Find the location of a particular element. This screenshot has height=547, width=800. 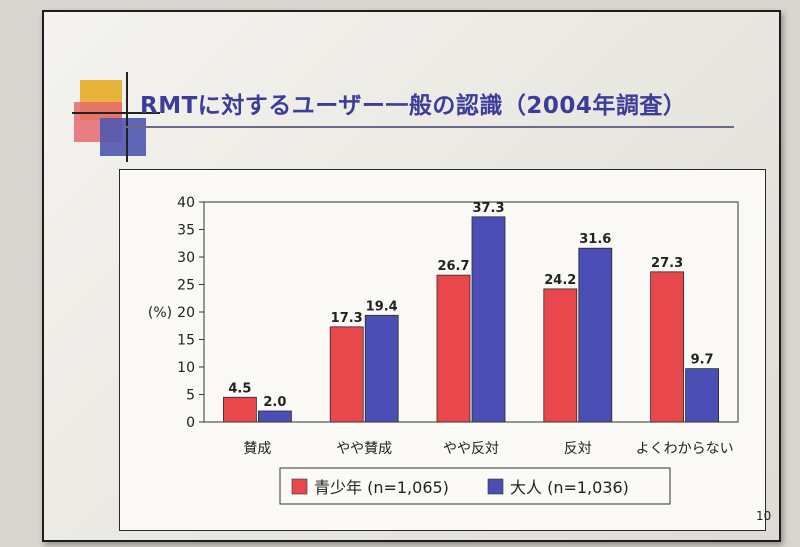

bar-value-label: 24.2 is located at coordinates (560, 280).